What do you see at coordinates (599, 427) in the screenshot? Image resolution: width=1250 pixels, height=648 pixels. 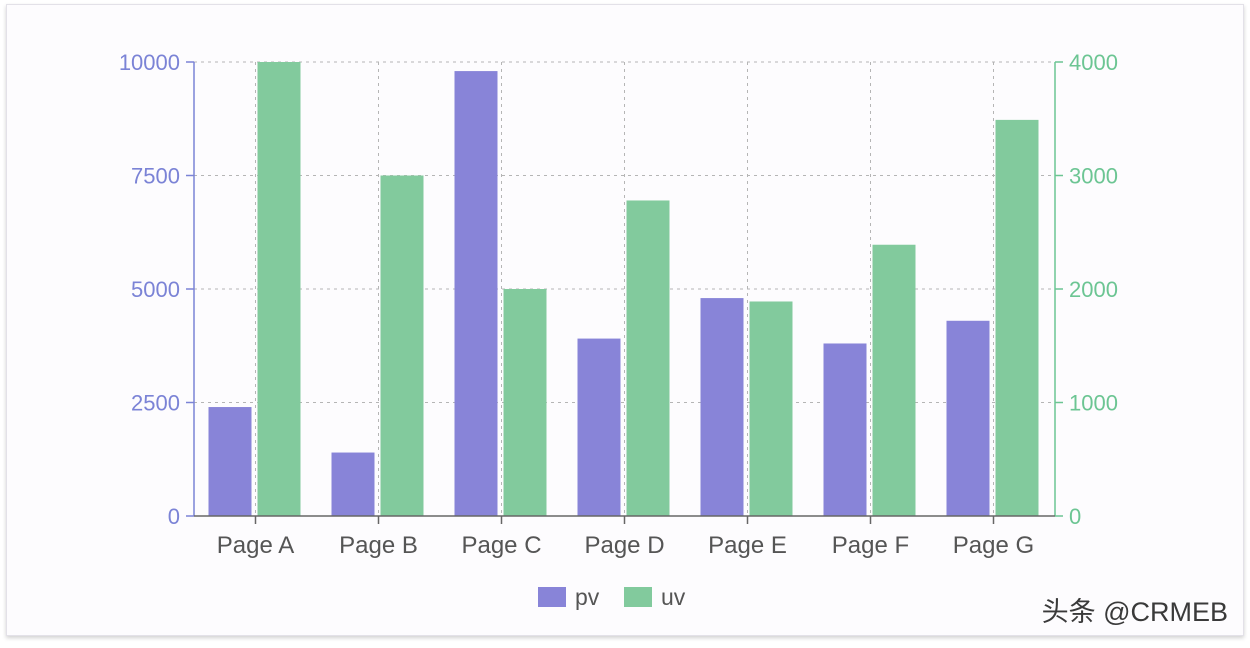 I see `bar-pv-page-d` at bounding box center [599, 427].